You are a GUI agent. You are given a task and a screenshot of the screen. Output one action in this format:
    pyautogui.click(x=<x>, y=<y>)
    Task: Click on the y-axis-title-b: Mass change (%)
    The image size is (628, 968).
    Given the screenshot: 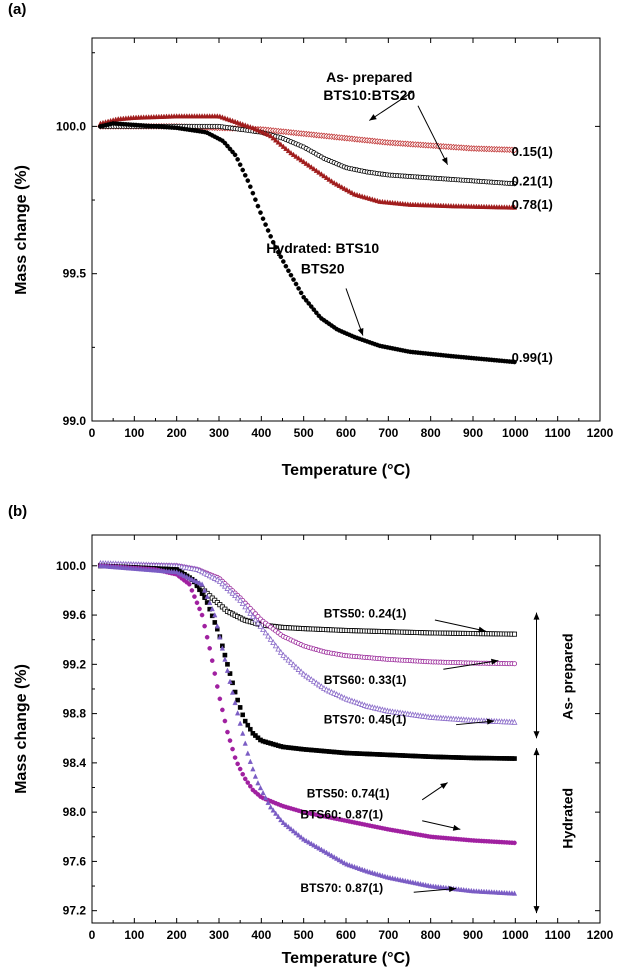 What is the action you would take?
    pyautogui.click(x=21, y=729)
    